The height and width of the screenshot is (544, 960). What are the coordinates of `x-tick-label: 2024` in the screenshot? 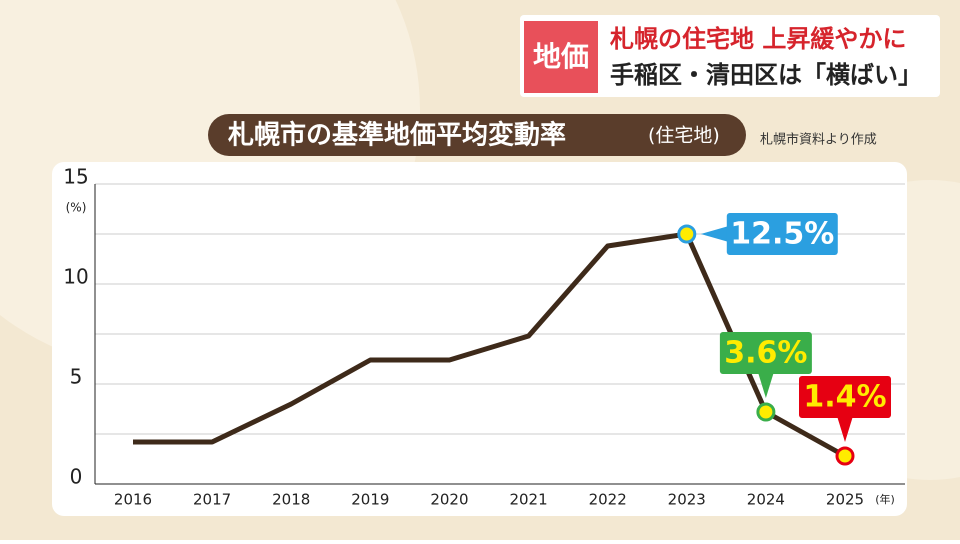 It's located at (766, 500).